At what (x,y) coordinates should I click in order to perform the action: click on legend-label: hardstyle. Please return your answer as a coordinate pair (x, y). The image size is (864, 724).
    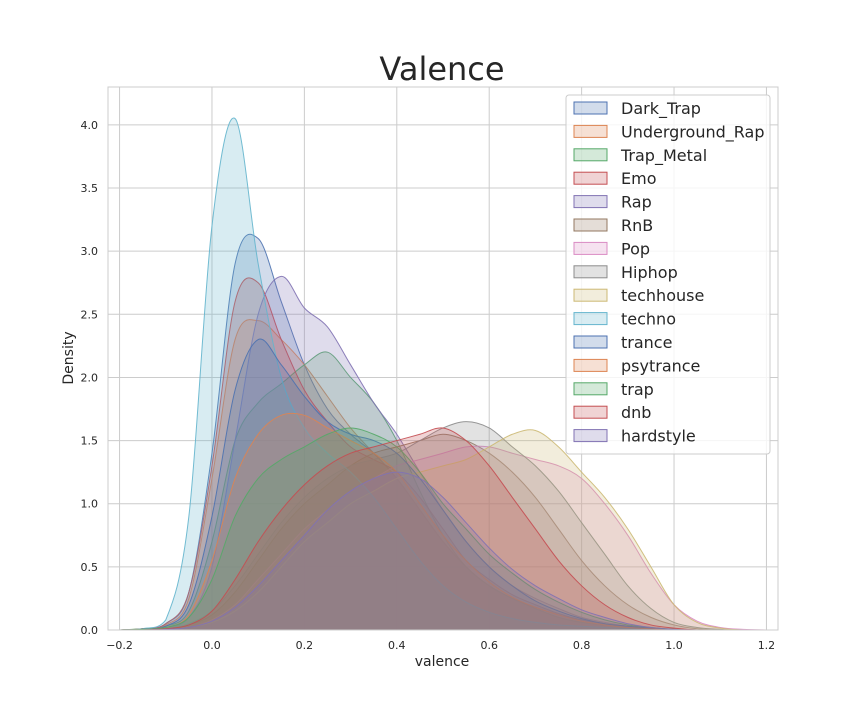
    Looking at the image, I should click on (658, 436).